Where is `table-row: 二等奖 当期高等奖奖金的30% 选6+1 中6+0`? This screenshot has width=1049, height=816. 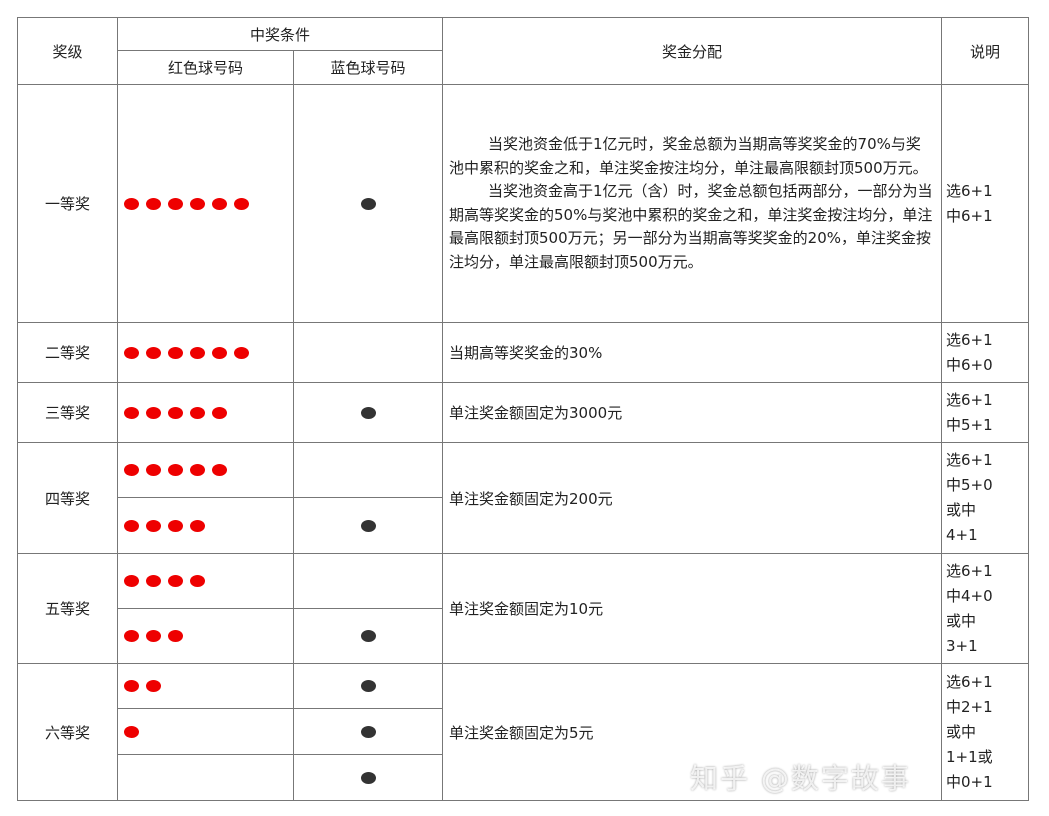 table-row: 二等奖 当期高等奖奖金的30% 选6+1 中6+0 is located at coordinates (523, 352).